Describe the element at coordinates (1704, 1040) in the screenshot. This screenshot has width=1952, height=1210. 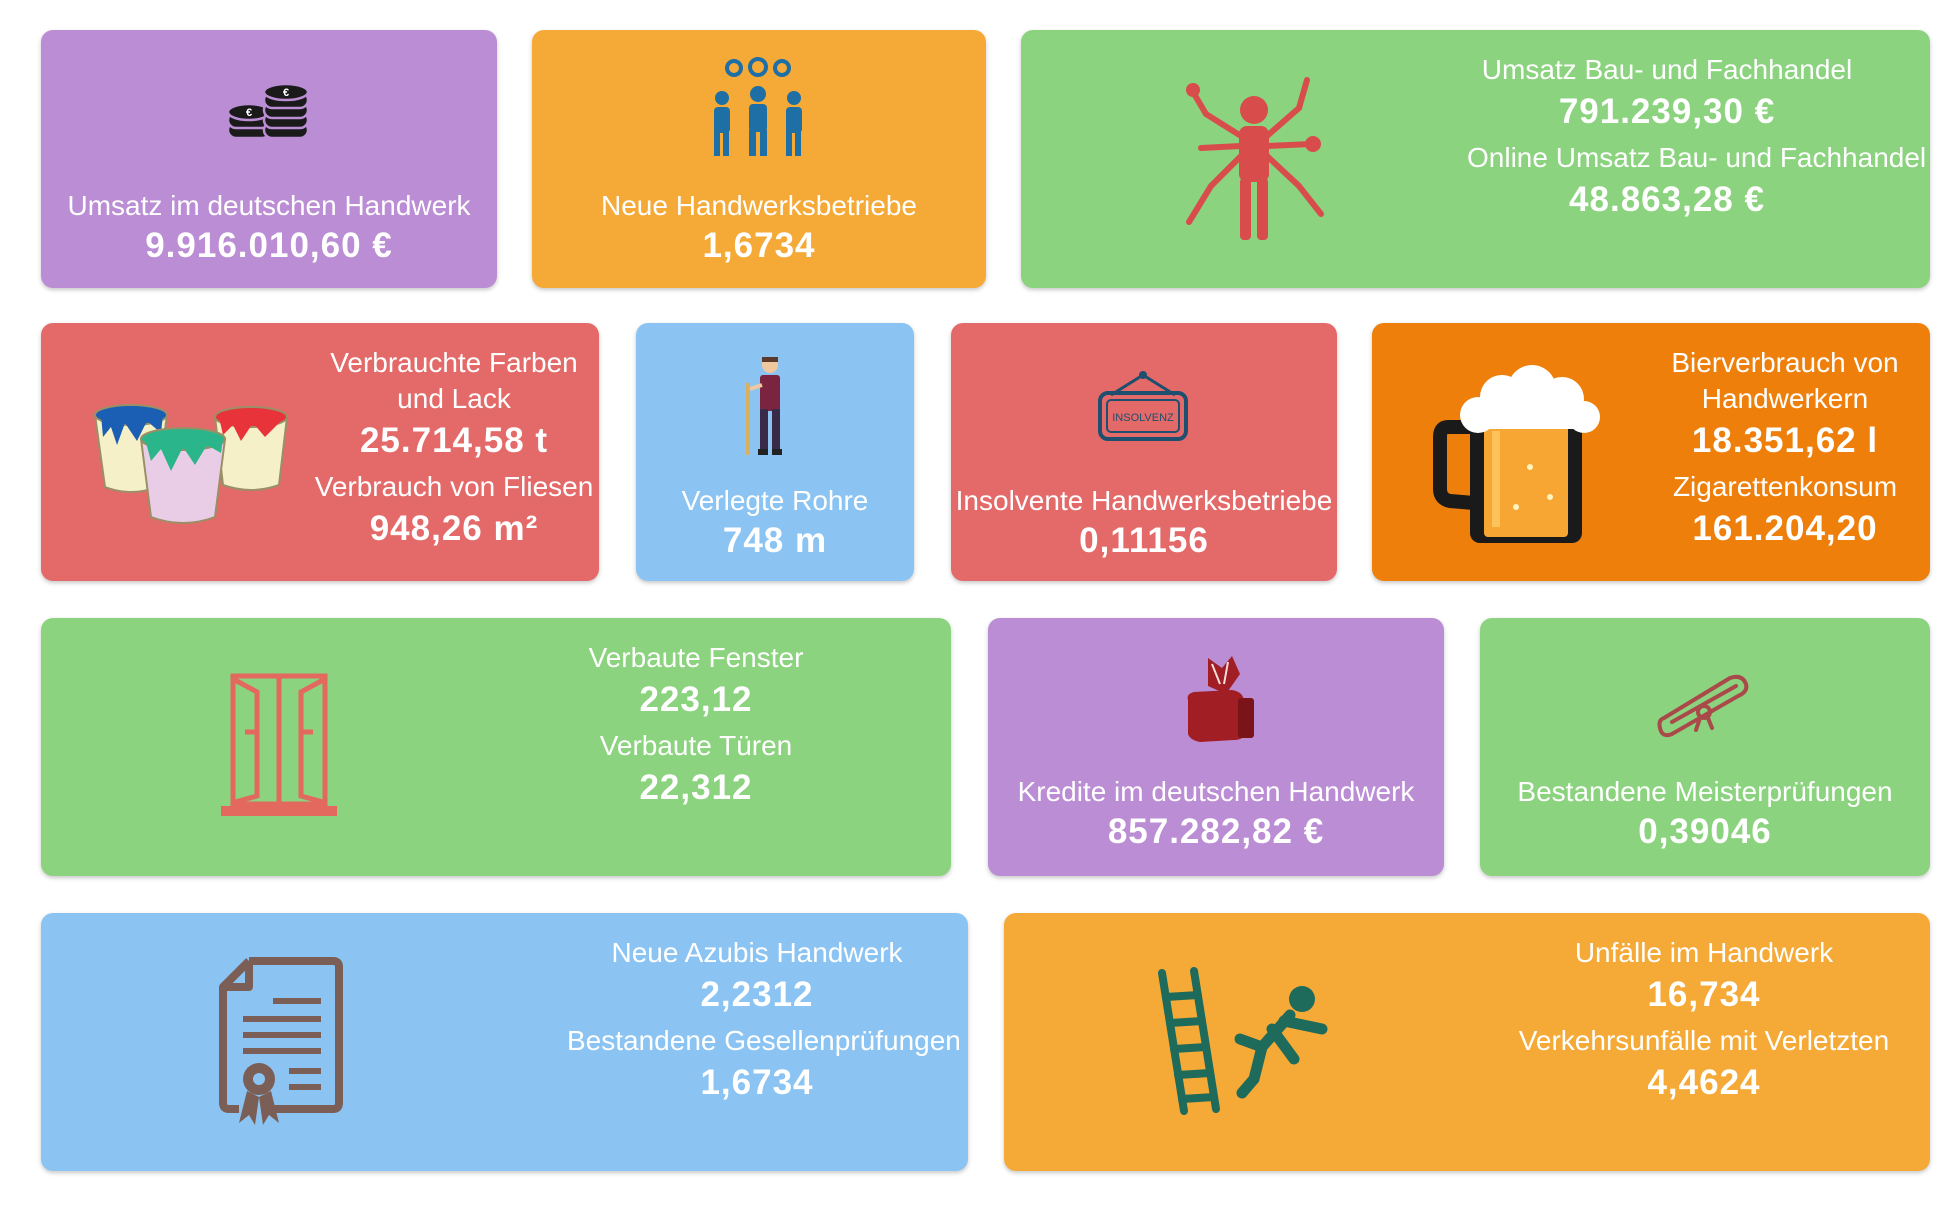
I see `card-label: Verkehrsunfälle mit Verletzten` at that location.